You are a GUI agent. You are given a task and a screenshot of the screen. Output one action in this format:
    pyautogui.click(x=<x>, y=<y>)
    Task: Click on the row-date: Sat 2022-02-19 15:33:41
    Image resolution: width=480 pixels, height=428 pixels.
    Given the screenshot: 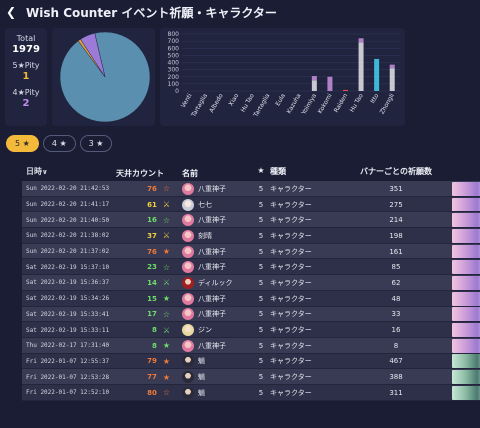 What is the action you would take?
    pyautogui.click(x=68, y=314)
    